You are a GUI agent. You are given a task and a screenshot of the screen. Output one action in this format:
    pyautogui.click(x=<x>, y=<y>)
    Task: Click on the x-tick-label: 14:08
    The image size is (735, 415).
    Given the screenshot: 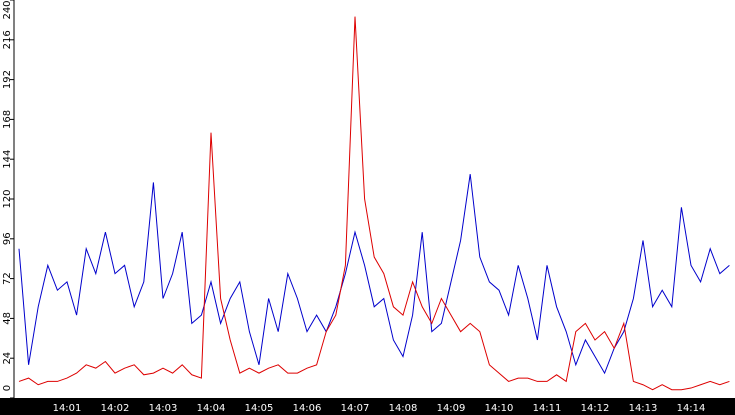 What is the action you would take?
    pyautogui.click(x=403, y=408)
    